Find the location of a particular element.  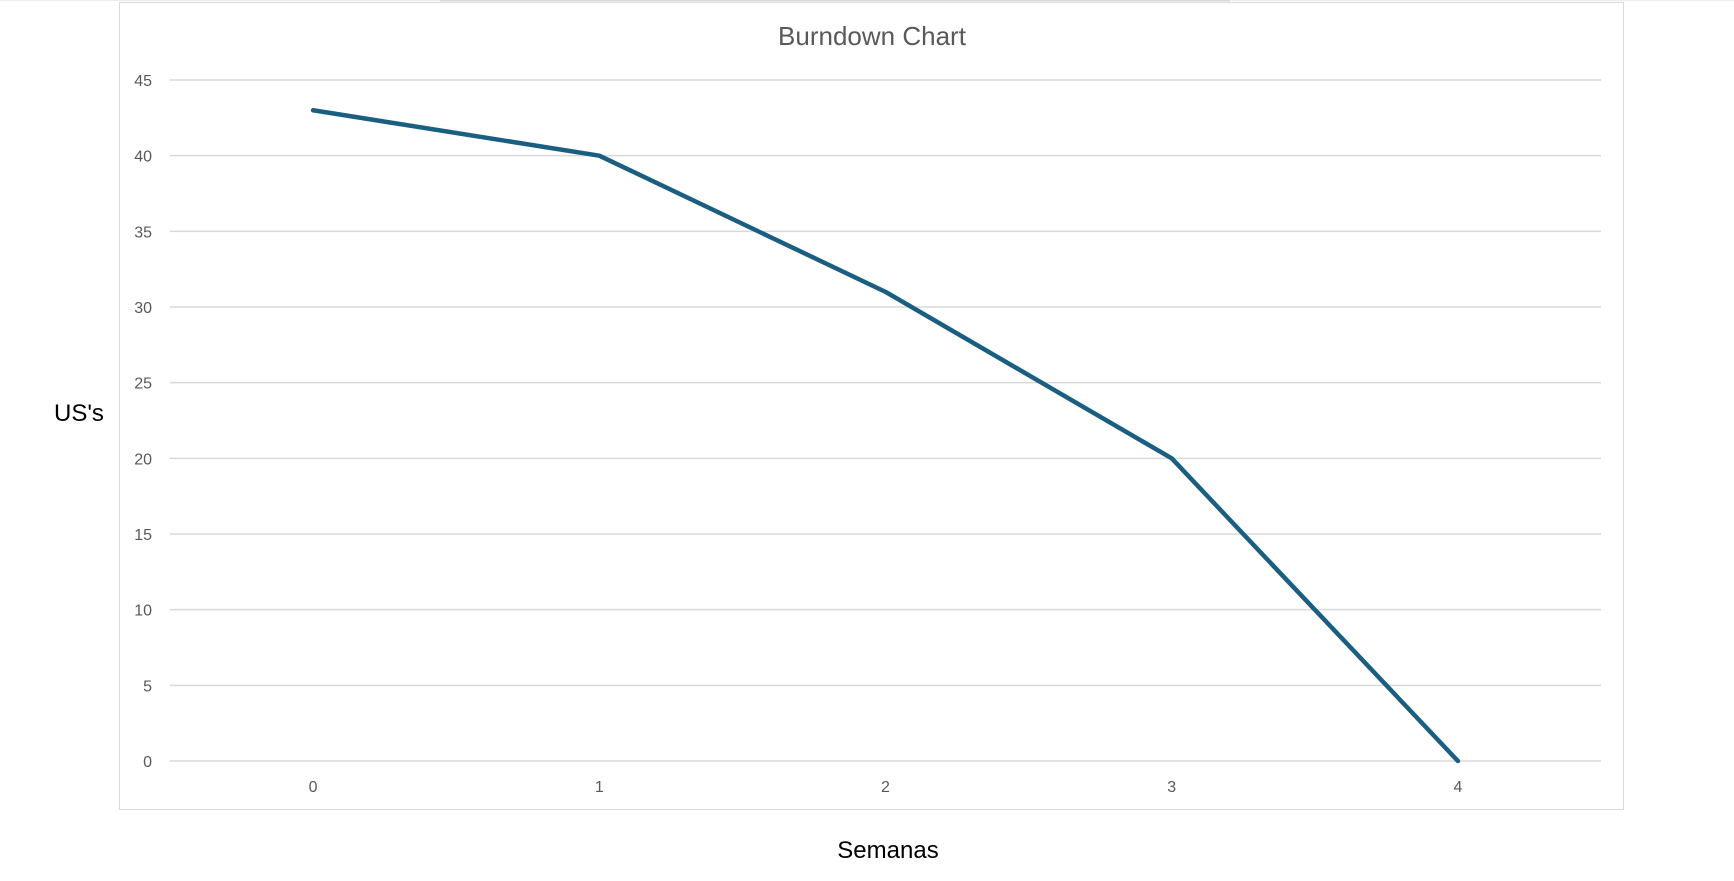

y-axis-ticks: 0 5 10 15 20 25 30 35 40 45 is located at coordinates (143, 422).